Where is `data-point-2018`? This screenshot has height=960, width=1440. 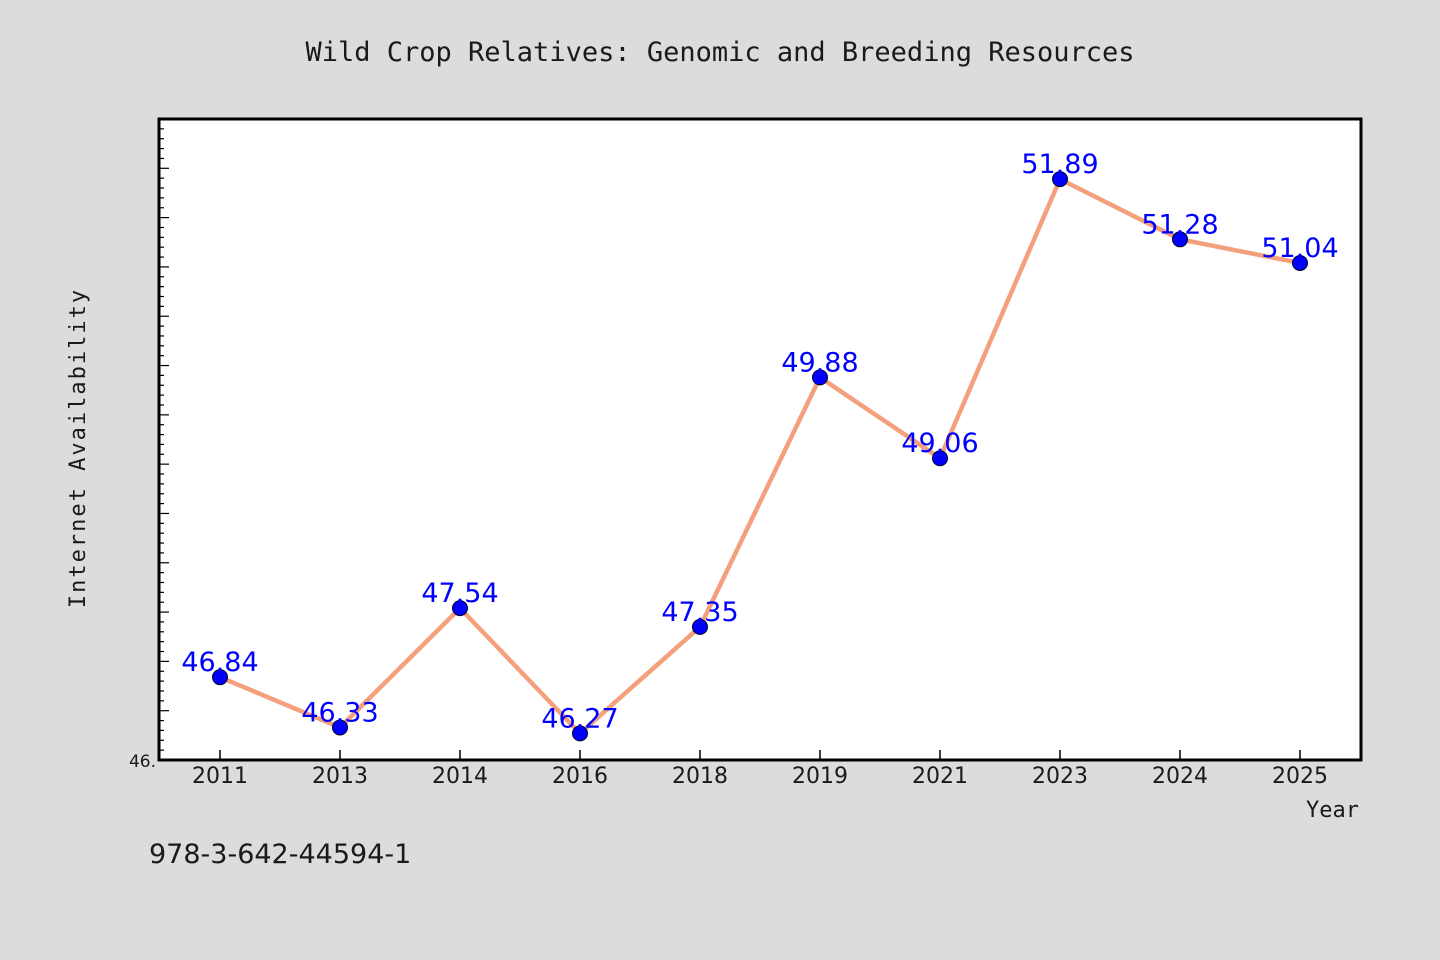 data-point-2018 is located at coordinates (700, 626).